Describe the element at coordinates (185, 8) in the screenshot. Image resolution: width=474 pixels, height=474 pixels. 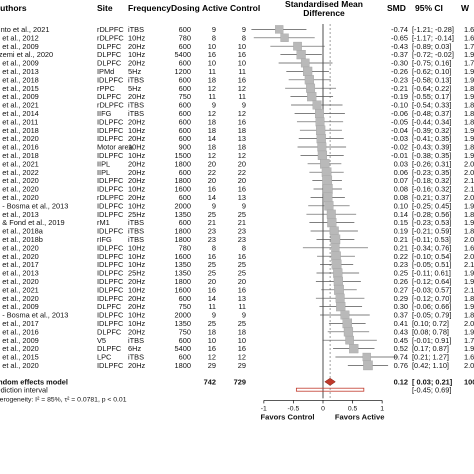
I see `header-dosing: Dosing` at that location.